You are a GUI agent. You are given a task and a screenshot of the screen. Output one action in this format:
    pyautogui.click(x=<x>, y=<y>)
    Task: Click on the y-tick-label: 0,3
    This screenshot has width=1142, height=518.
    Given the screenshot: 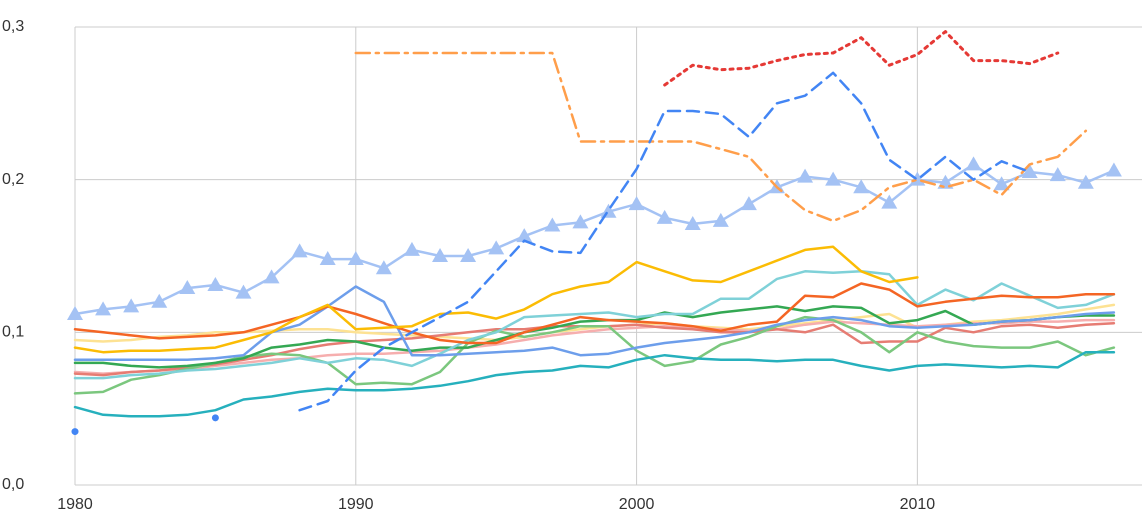 What is the action you would take?
    pyautogui.click(x=13, y=26)
    